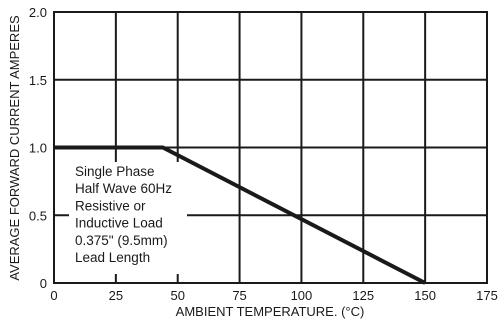 The width and height of the screenshot is (500, 330). Describe the element at coordinates (115, 171) in the screenshot. I see `annotation-line: Single Phase` at that location.